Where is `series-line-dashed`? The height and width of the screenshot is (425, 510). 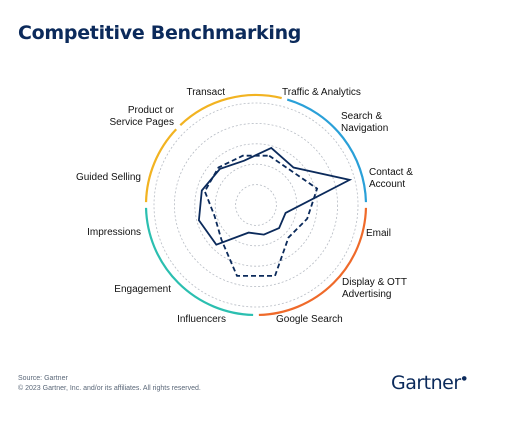 series-line-dashed is located at coordinates (261, 215).